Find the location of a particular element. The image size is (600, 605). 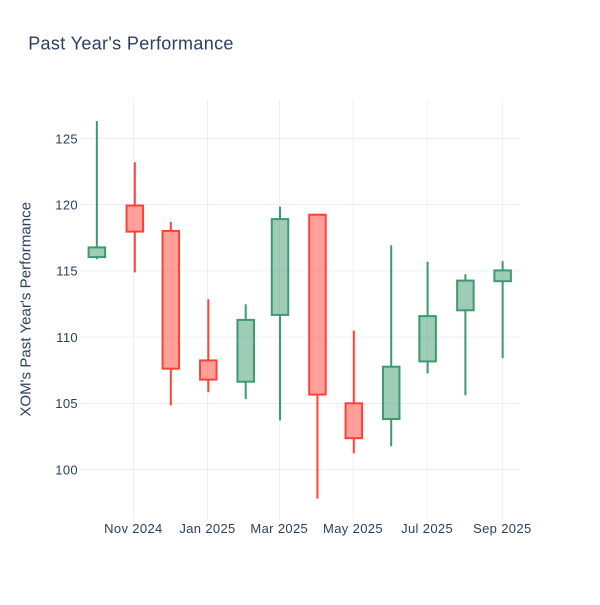

svg-text: 120 is located at coordinates (66, 205).